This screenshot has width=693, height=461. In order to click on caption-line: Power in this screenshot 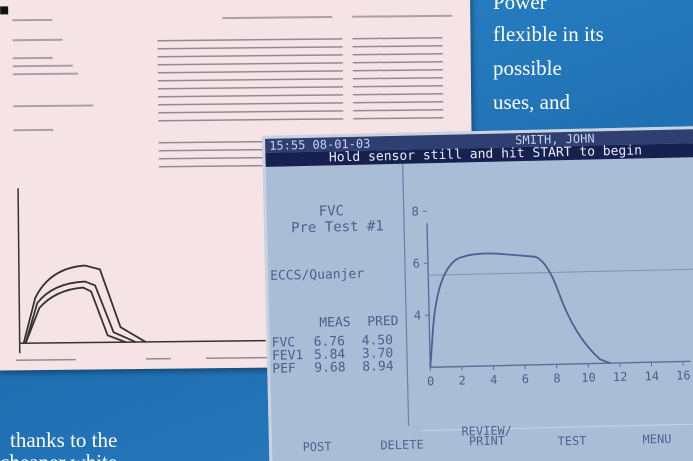, I will do `click(520, 7)`.